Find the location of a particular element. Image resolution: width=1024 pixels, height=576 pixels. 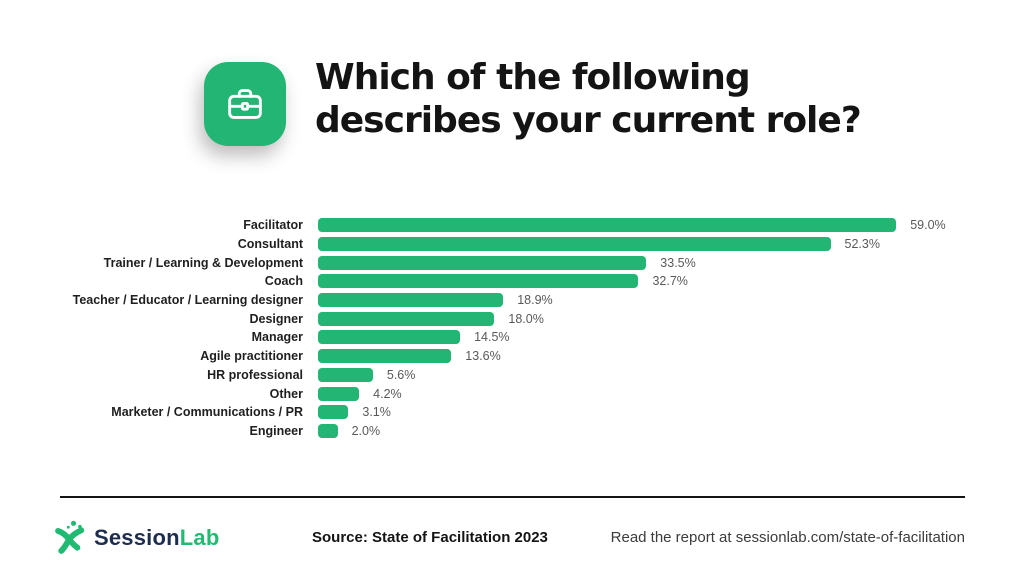

value-label: 2.0% is located at coordinates (366, 430).